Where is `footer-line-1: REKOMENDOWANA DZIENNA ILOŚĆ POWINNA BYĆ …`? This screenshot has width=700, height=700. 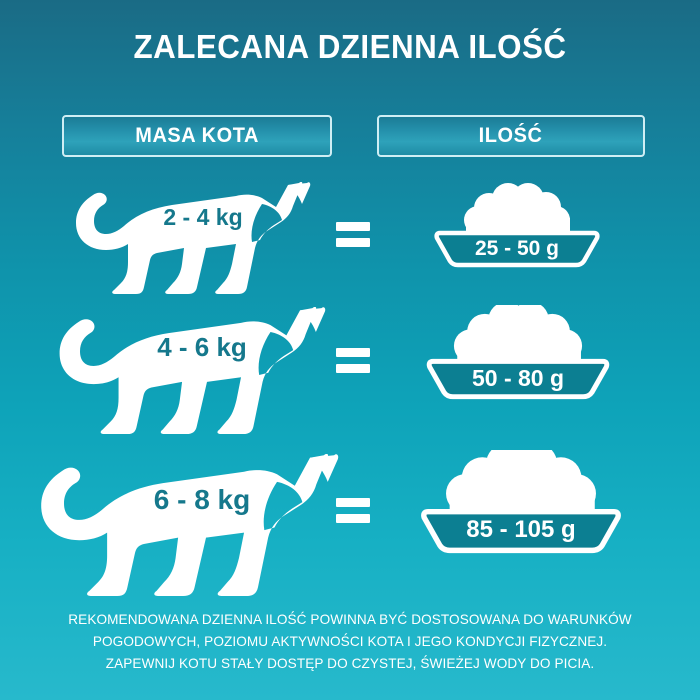
footer-line-1: REKOMENDOWANA DZIENNA ILOŚĆ POWINNA BYĆ … is located at coordinates (350, 619).